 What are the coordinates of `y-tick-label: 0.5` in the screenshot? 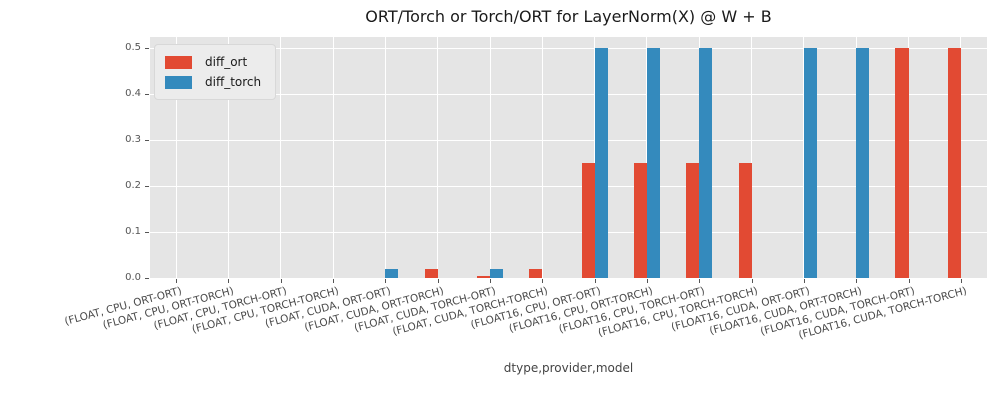 It's located at (133, 48).